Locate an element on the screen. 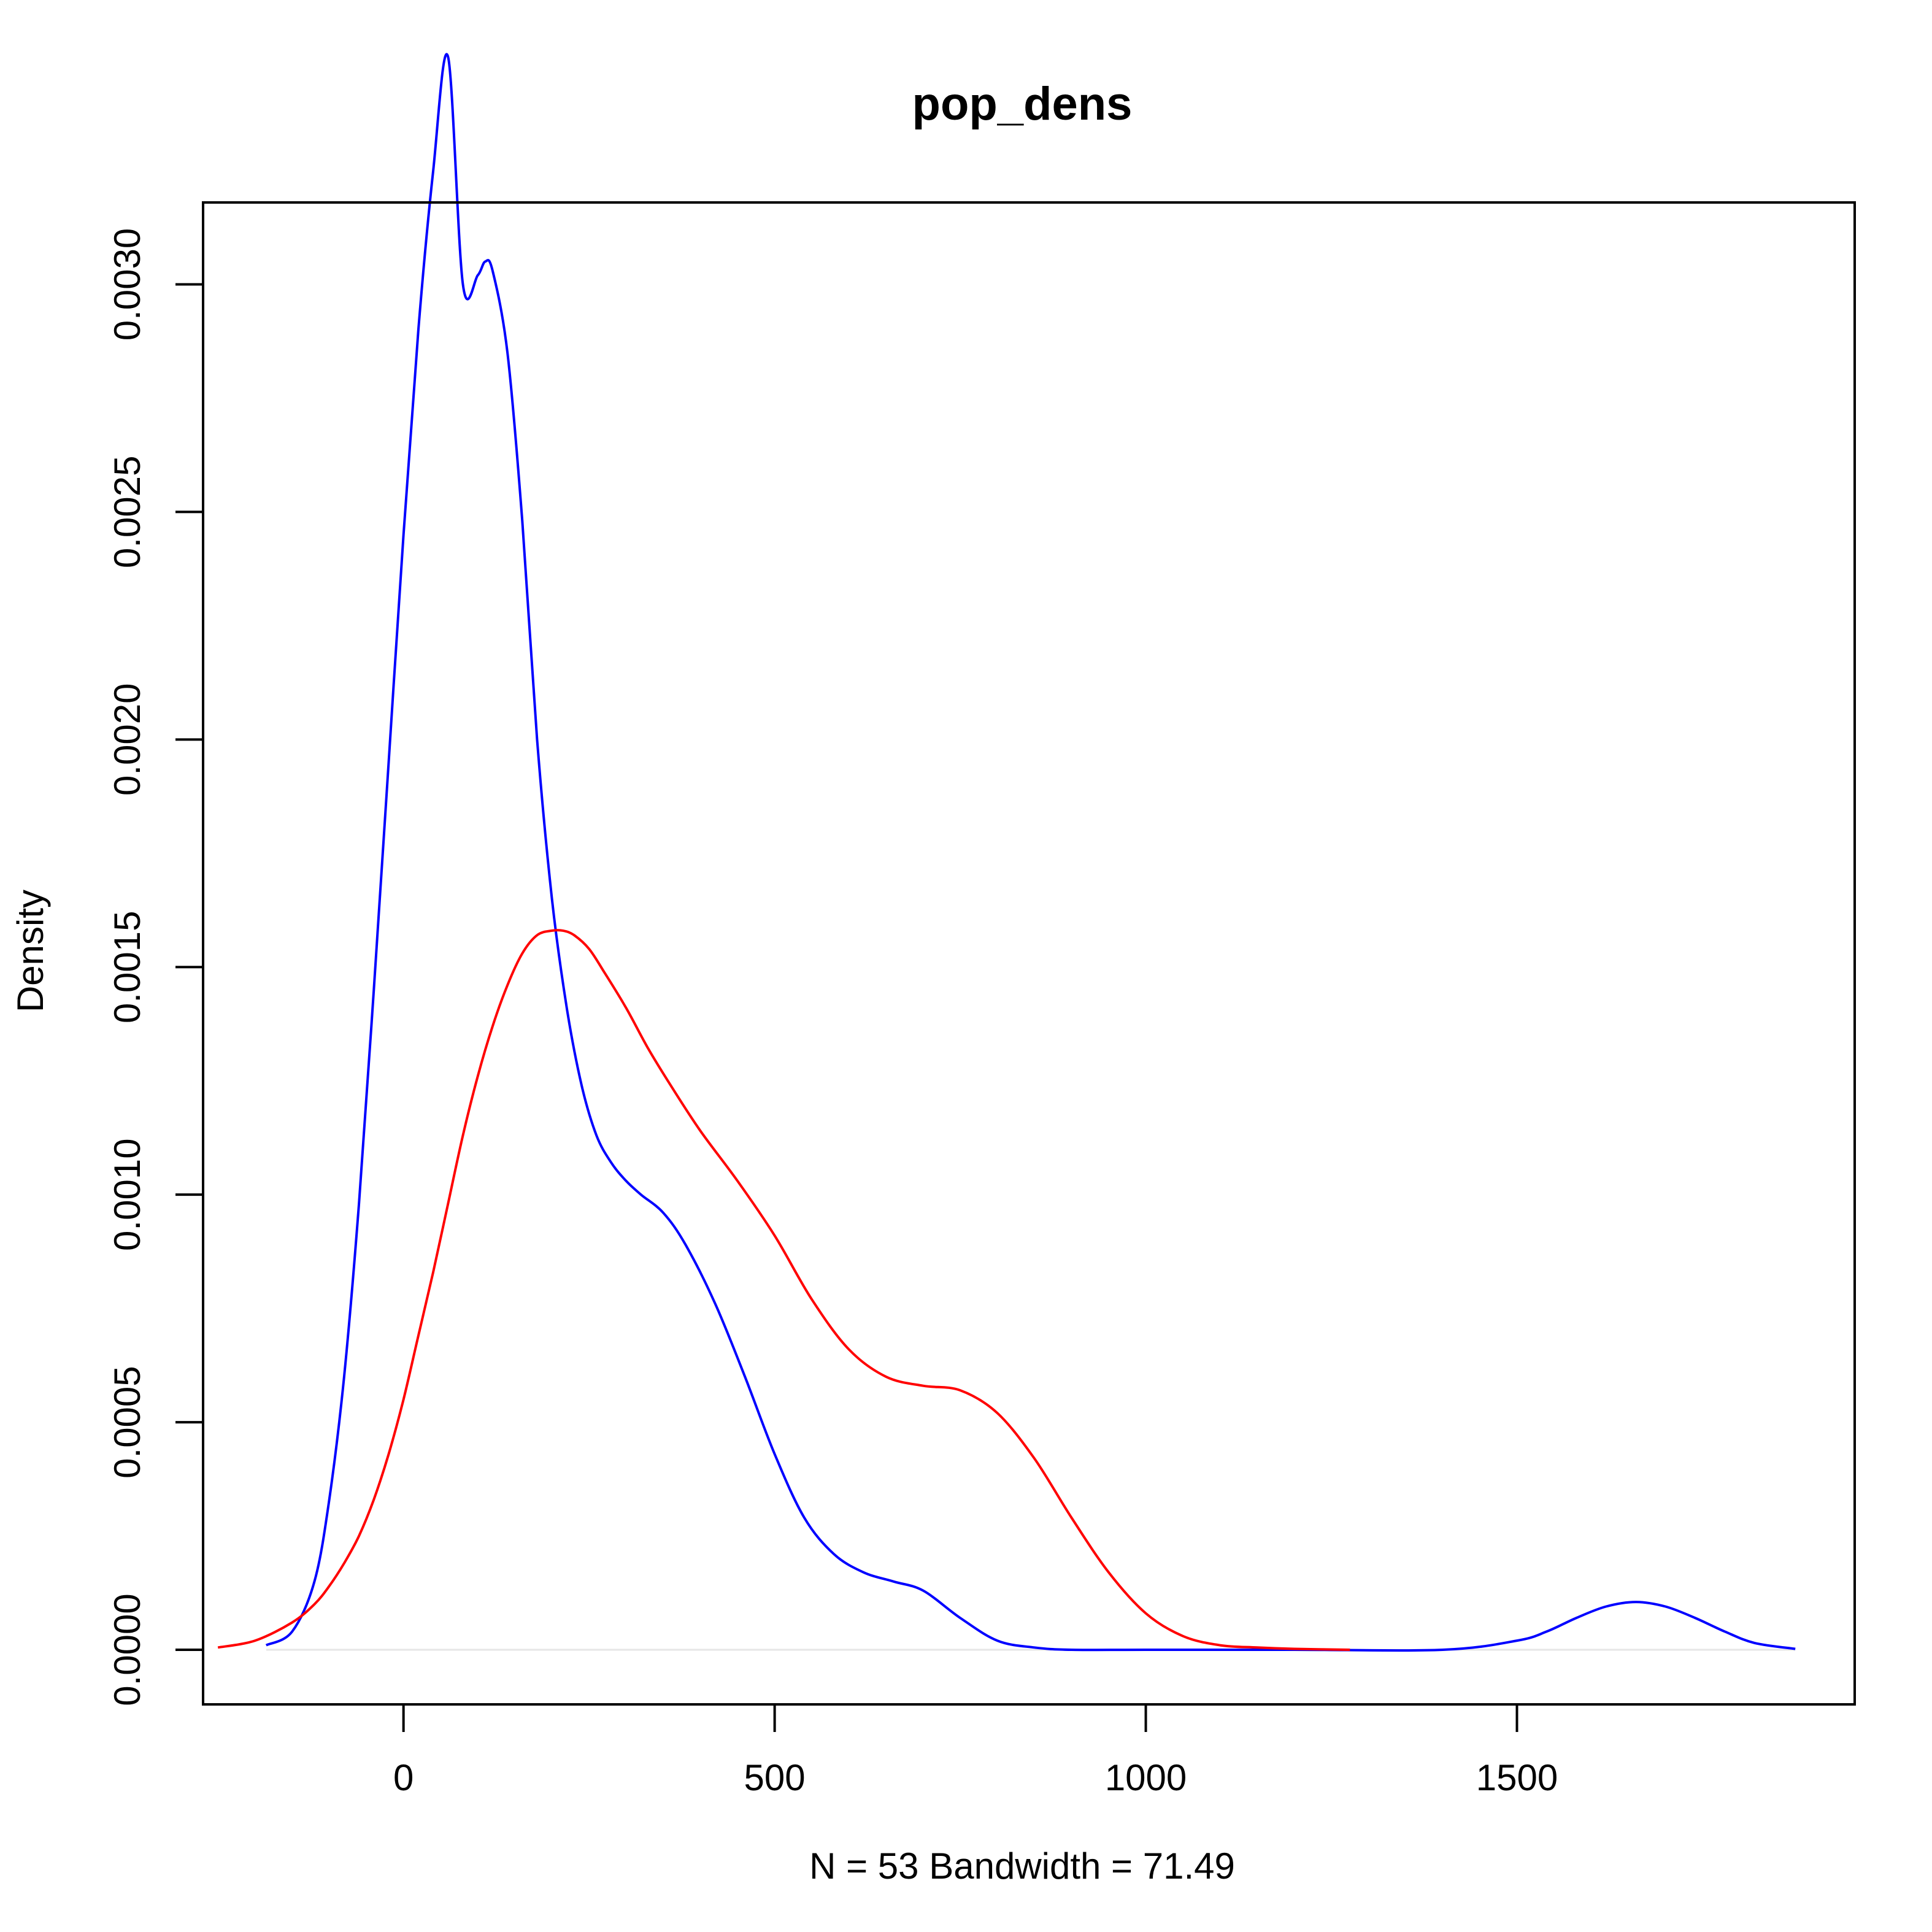 This screenshot has height=1932, width=1932. y-tick-label: 0.0000 is located at coordinates (127, 1649).